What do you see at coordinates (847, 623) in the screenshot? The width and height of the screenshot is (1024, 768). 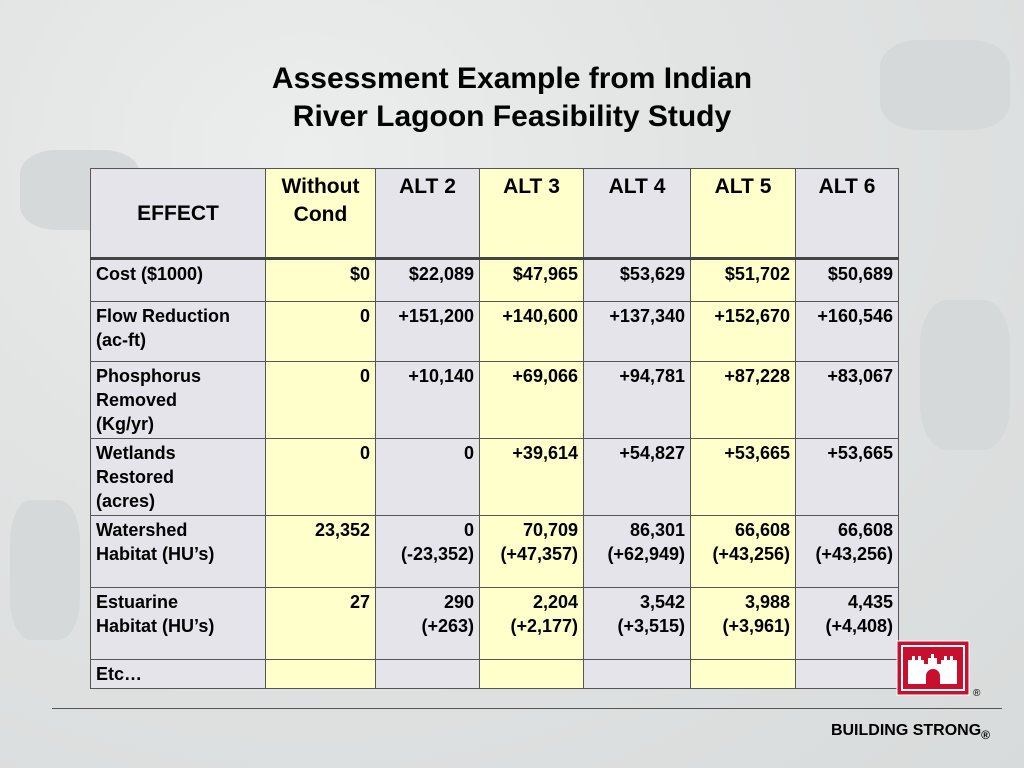 I see `value-cell: 4,435 (+4,408)` at bounding box center [847, 623].